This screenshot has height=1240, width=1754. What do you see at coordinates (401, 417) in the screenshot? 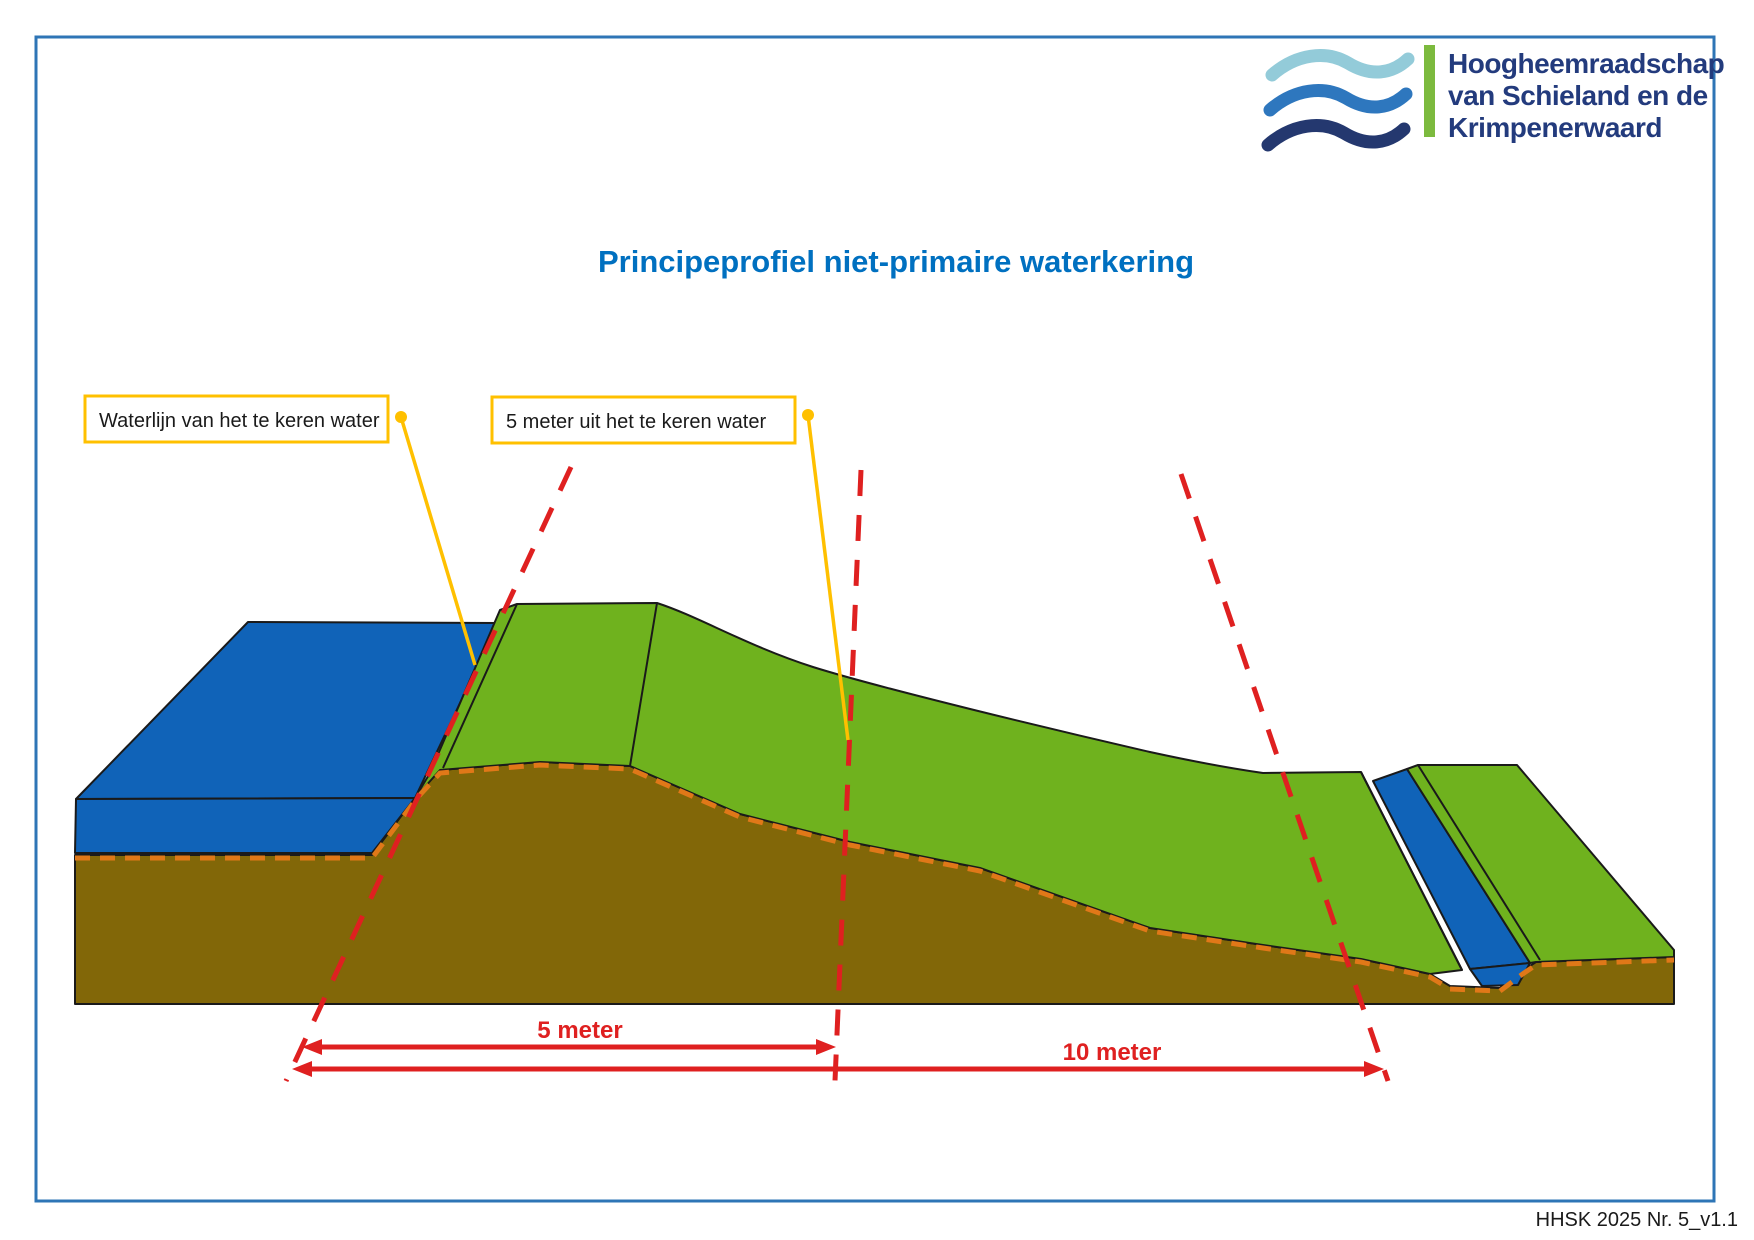
I see `callout-waterline-leader-dot` at bounding box center [401, 417].